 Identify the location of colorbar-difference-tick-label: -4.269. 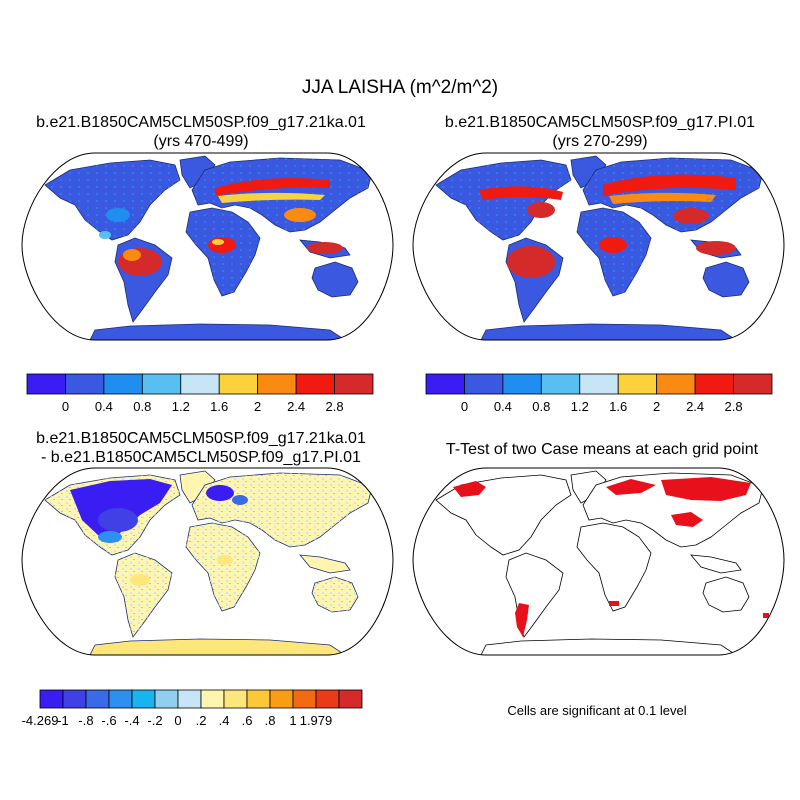
(40, 720).